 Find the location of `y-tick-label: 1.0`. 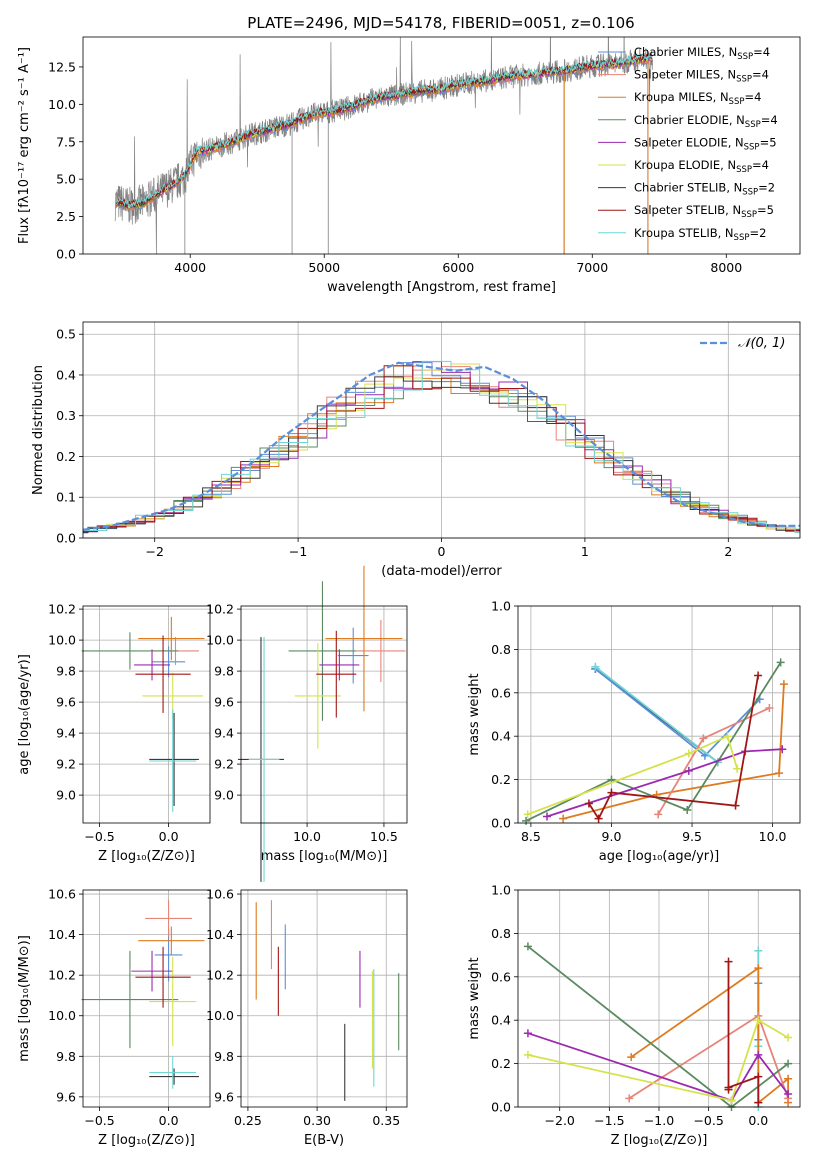

y-tick-label: 1.0 is located at coordinates (501, 890).